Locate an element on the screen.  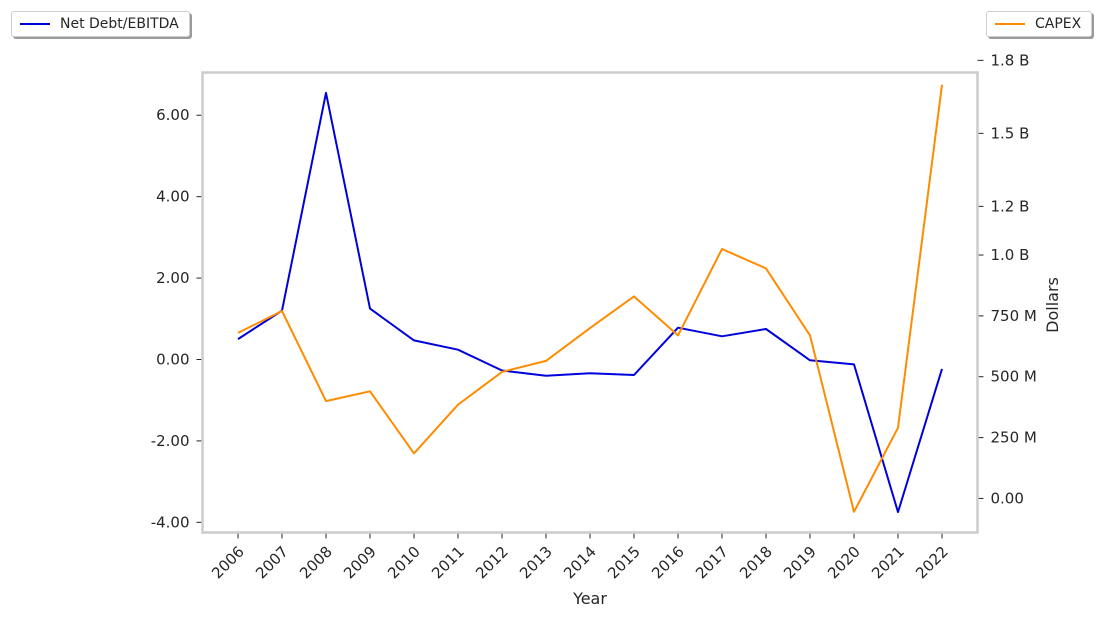
left-tick-label: 4.00 is located at coordinates (172, 197).